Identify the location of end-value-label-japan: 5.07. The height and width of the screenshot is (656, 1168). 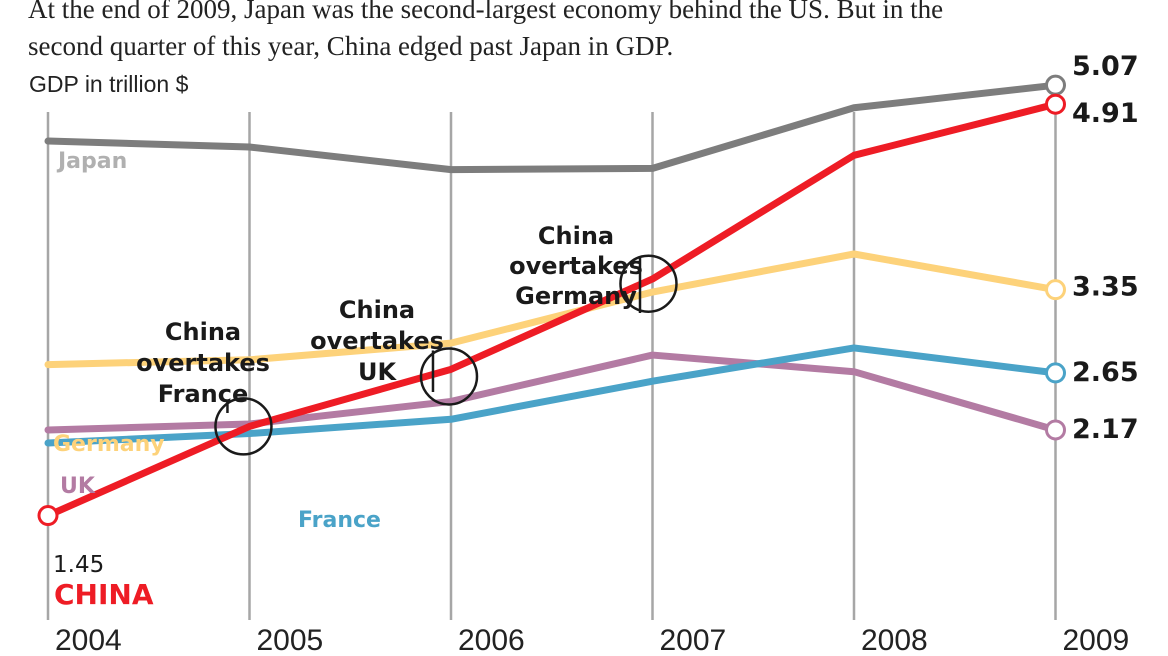
(1105, 66).